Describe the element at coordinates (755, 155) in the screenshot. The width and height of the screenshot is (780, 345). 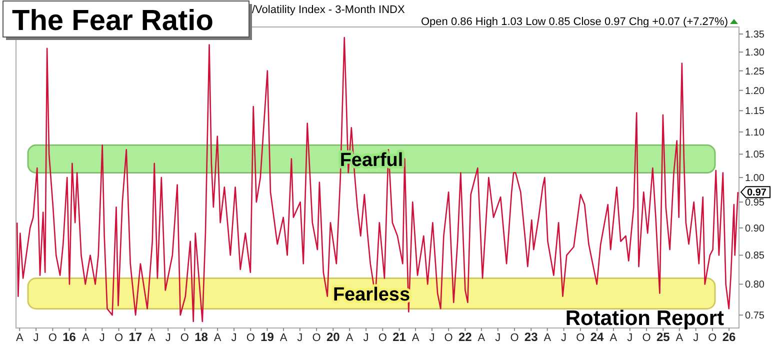
I see `y-tick-label: 1.05` at that location.